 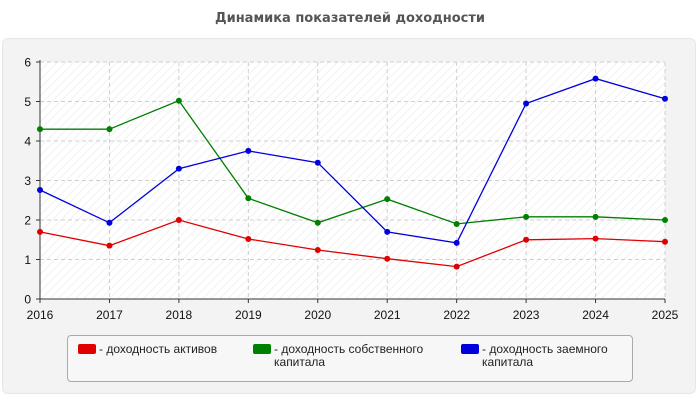 What do you see at coordinates (158, 349) in the screenshot?
I see `legend-label: - доходность активов` at bounding box center [158, 349].